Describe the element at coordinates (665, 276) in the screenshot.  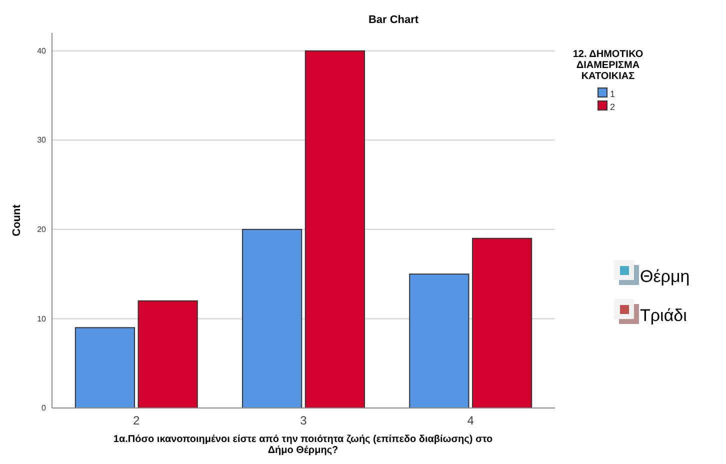
I see `text: Θέρμη` at that location.